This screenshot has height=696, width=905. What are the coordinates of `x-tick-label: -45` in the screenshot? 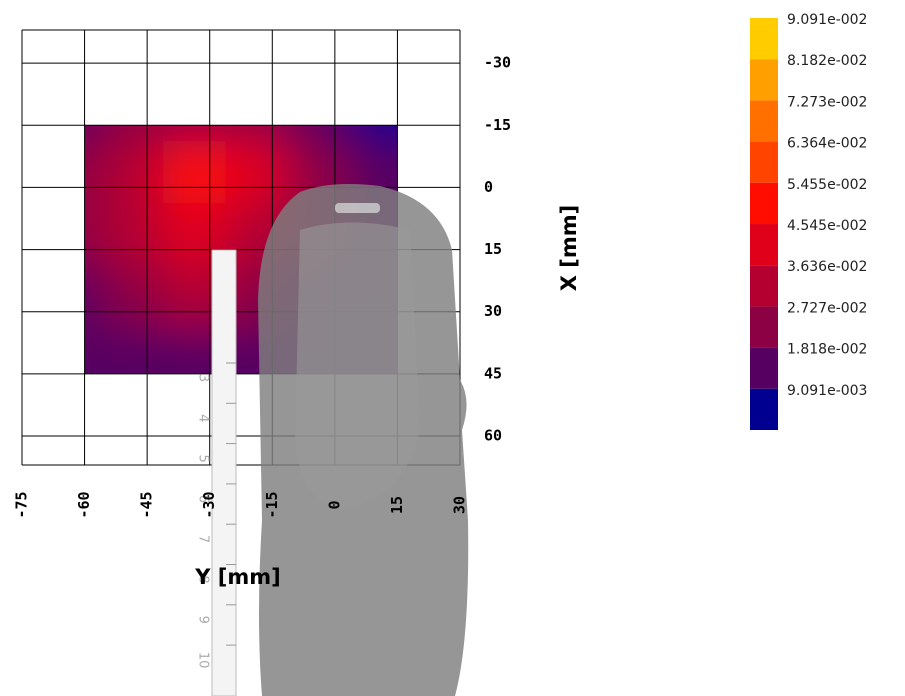 It's located at (147, 504).